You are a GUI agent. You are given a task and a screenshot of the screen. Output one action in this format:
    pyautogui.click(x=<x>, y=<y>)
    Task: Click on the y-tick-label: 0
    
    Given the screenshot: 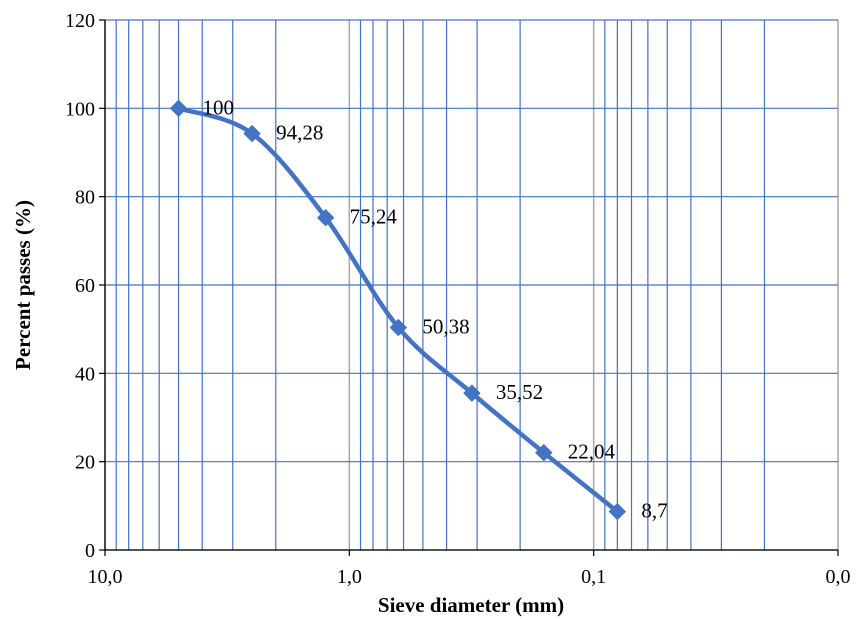 What is the action you would take?
    pyautogui.click(x=90, y=551)
    